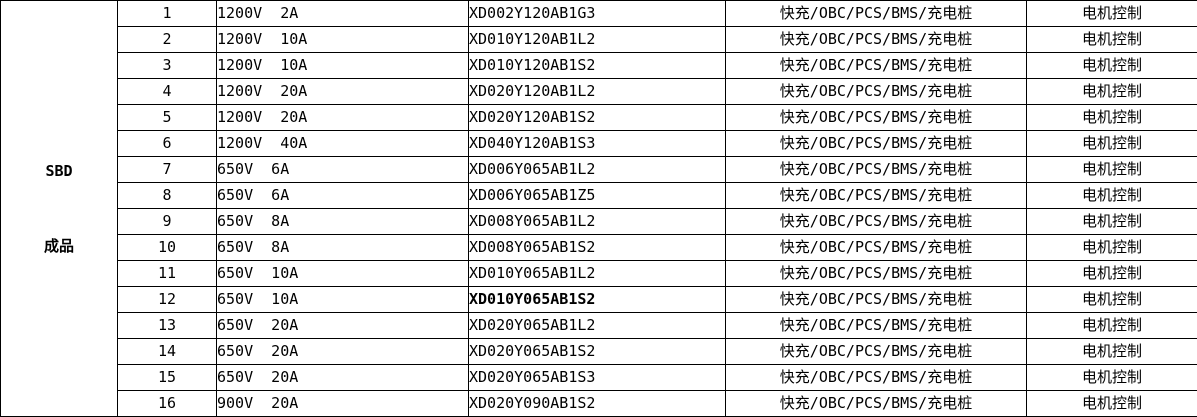  Describe the element at coordinates (167, 91) in the screenshot. I see `row-index-cell: 4` at that location.